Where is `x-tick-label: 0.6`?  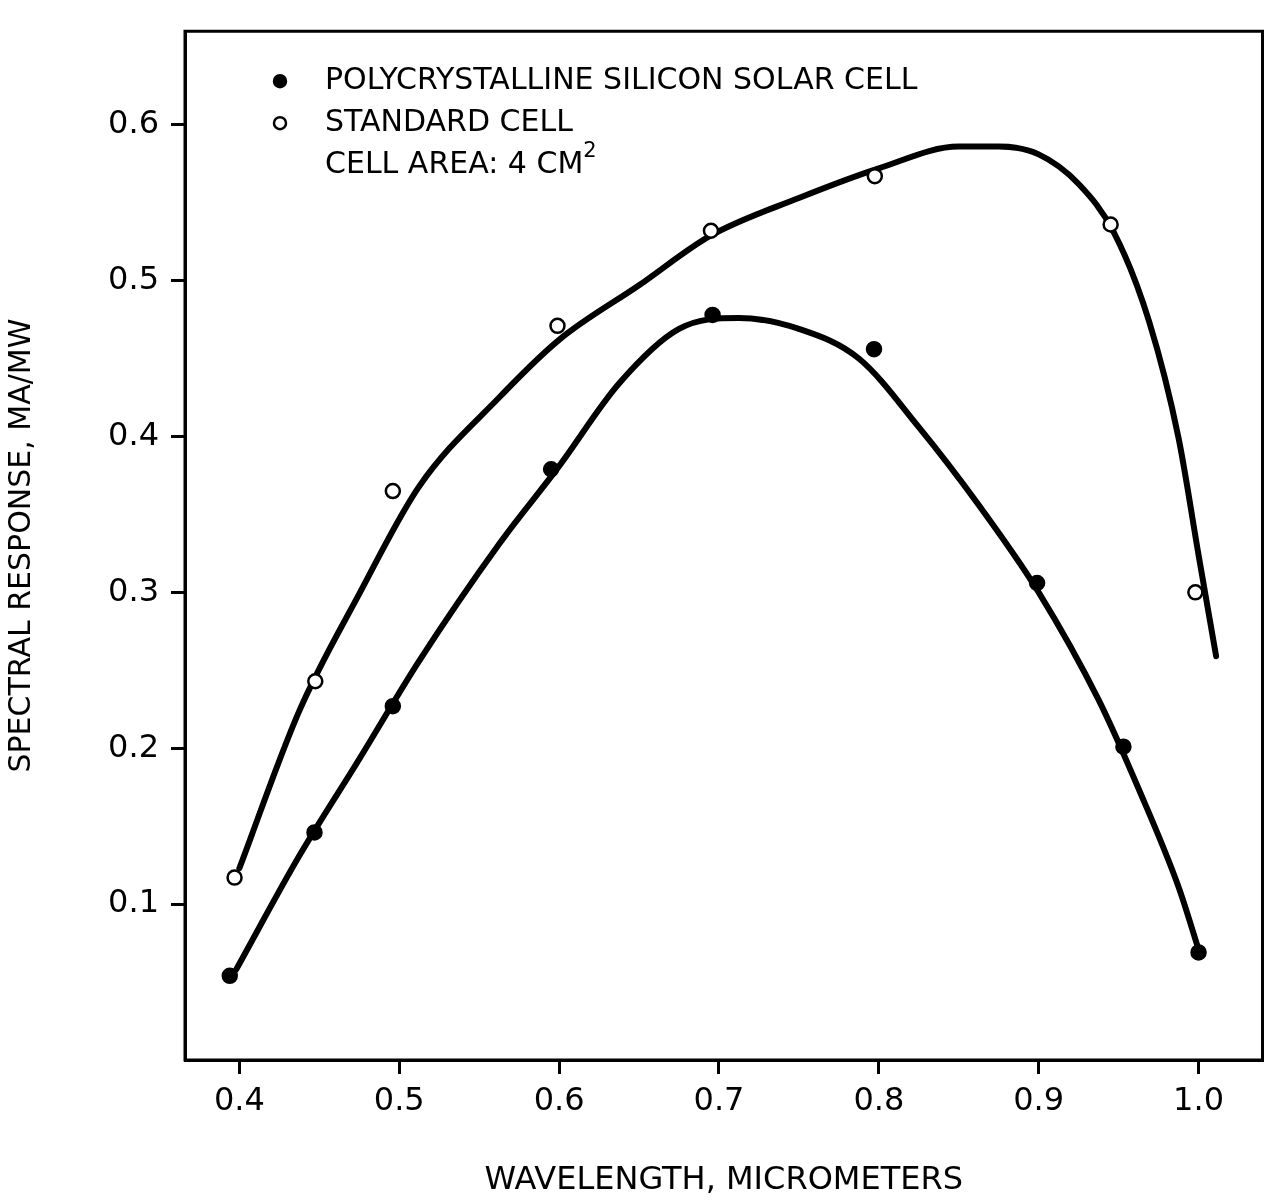 x-tick-label: 0.6 is located at coordinates (559, 1098).